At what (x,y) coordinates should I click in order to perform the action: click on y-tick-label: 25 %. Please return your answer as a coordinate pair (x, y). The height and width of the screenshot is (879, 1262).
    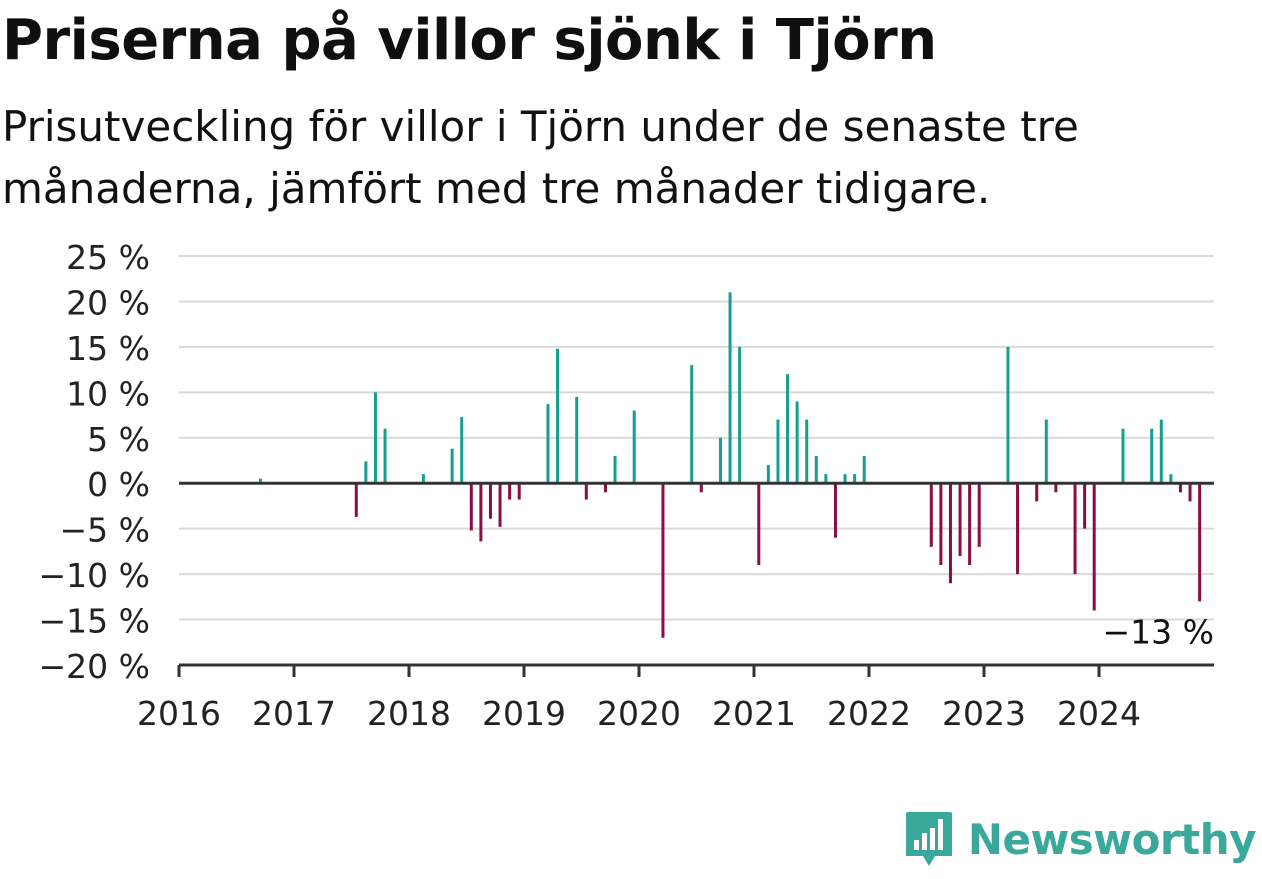
    Looking at the image, I should click on (108, 257).